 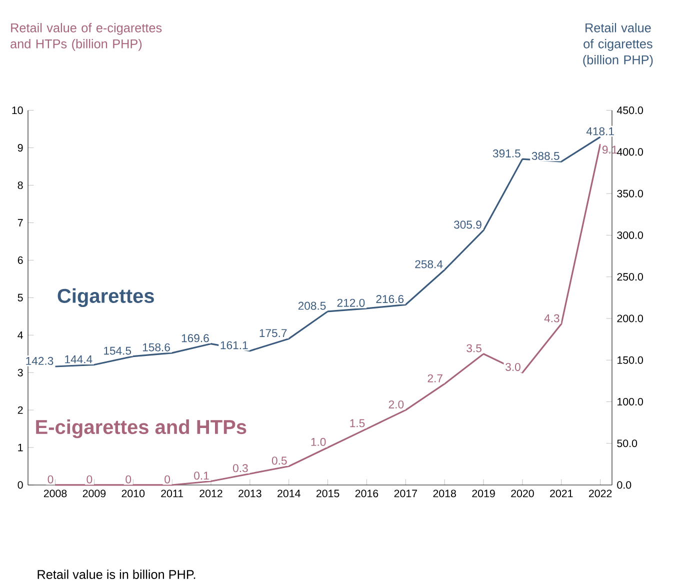 What do you see at coordinates (483, 494) in the screenshot?
I see `x-tick-label: 2019` at bounding box center [483, 494].